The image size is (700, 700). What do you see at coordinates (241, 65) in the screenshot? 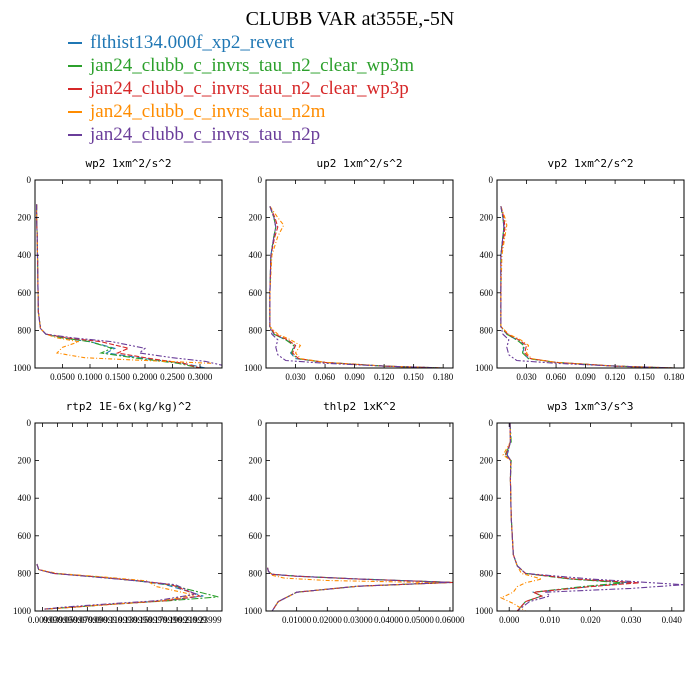
I see `legend-item: jan24_clubb_c_invrs_tau_n2_clear_wp3m` at bounding box center [241, 65].